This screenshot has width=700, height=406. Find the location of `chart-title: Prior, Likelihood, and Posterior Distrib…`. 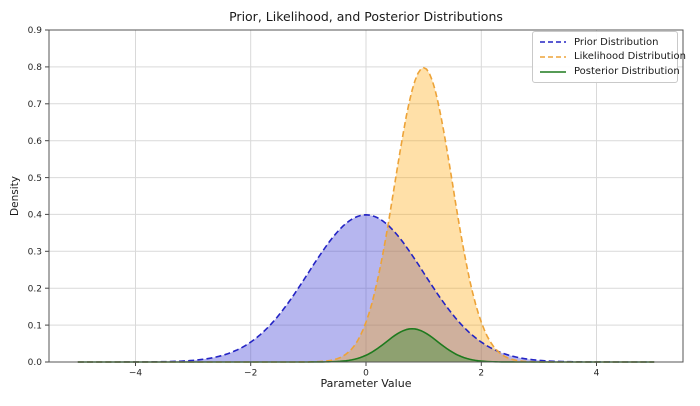

chart-title: Prior, Likelihood, and Posterior Distrib… is located at coordinates (366, 16).